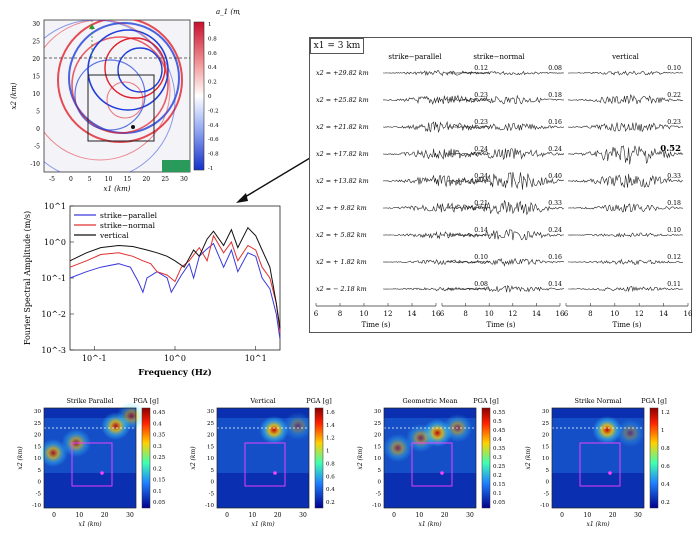 This screenshot has width=700, height=541. I want to click on waveform-column-title: strike−normal, so click(499, 57).